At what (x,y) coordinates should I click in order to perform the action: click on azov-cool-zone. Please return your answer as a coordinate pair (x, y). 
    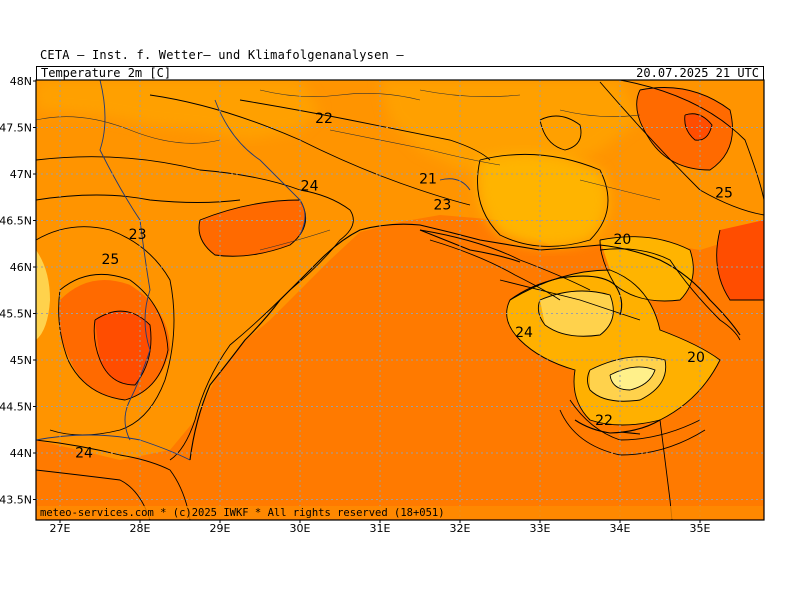
    Looking at the image, I should click on (647, 268).